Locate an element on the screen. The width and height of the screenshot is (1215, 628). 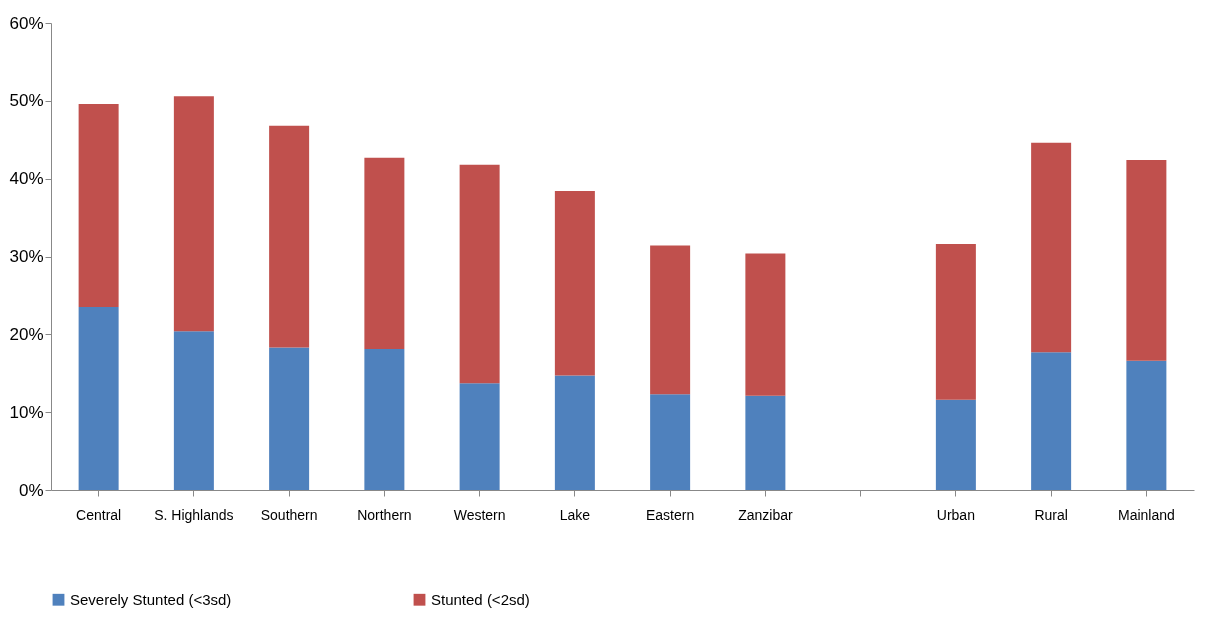
legend-label: Severely Stunted (<3sd) is located at coordinates (151, 599).